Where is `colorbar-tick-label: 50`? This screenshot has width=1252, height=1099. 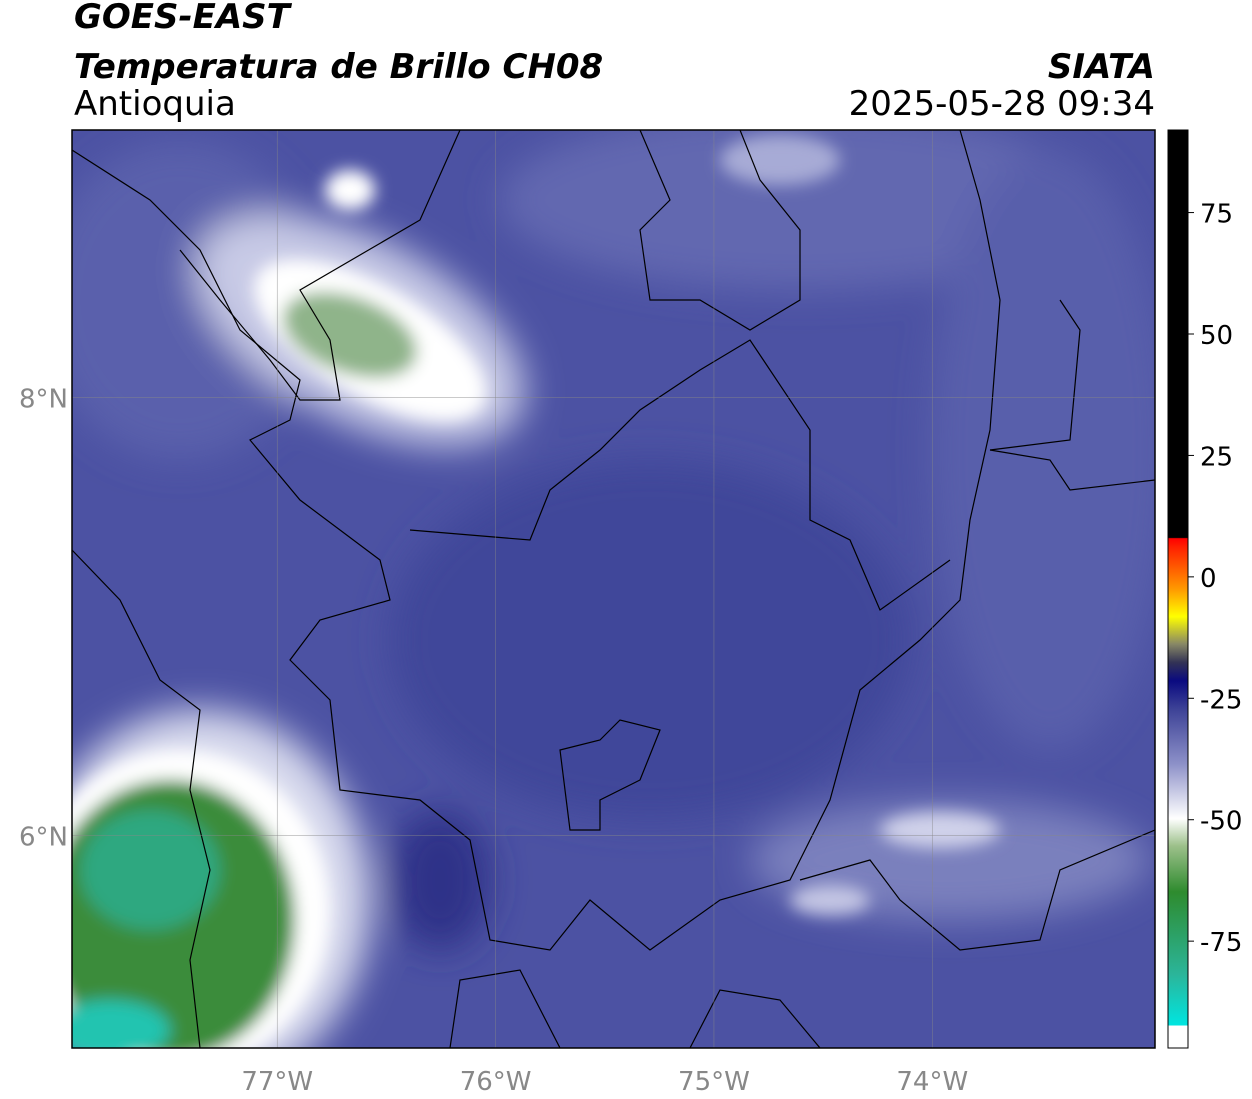
colorbar-tick-label: 50 is located at coordinates (1216, 336).